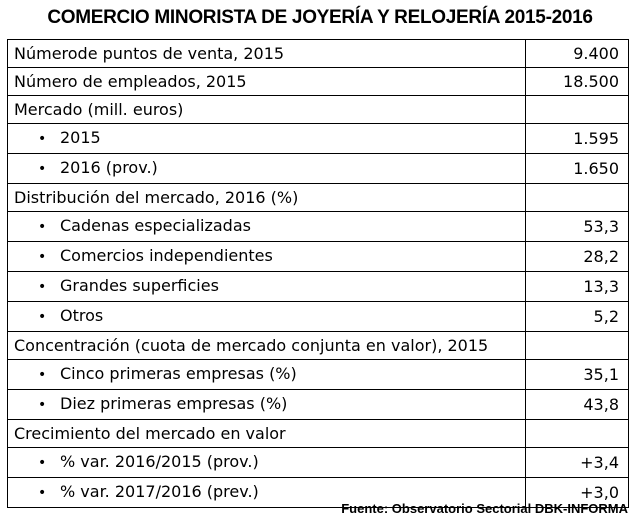 The image size is (640, 524). I want to click on table-row: • Diez primeras empresas (%) 43,8, so click(318, 404).